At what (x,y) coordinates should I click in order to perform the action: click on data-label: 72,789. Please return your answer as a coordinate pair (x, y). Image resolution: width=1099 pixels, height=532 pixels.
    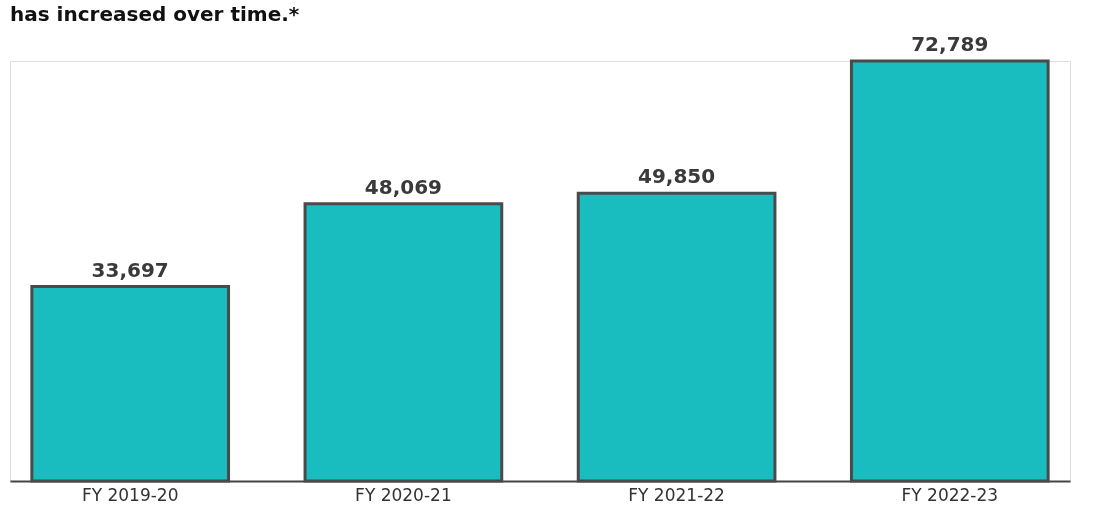
    Looking at the image, I should click on (950, 44).